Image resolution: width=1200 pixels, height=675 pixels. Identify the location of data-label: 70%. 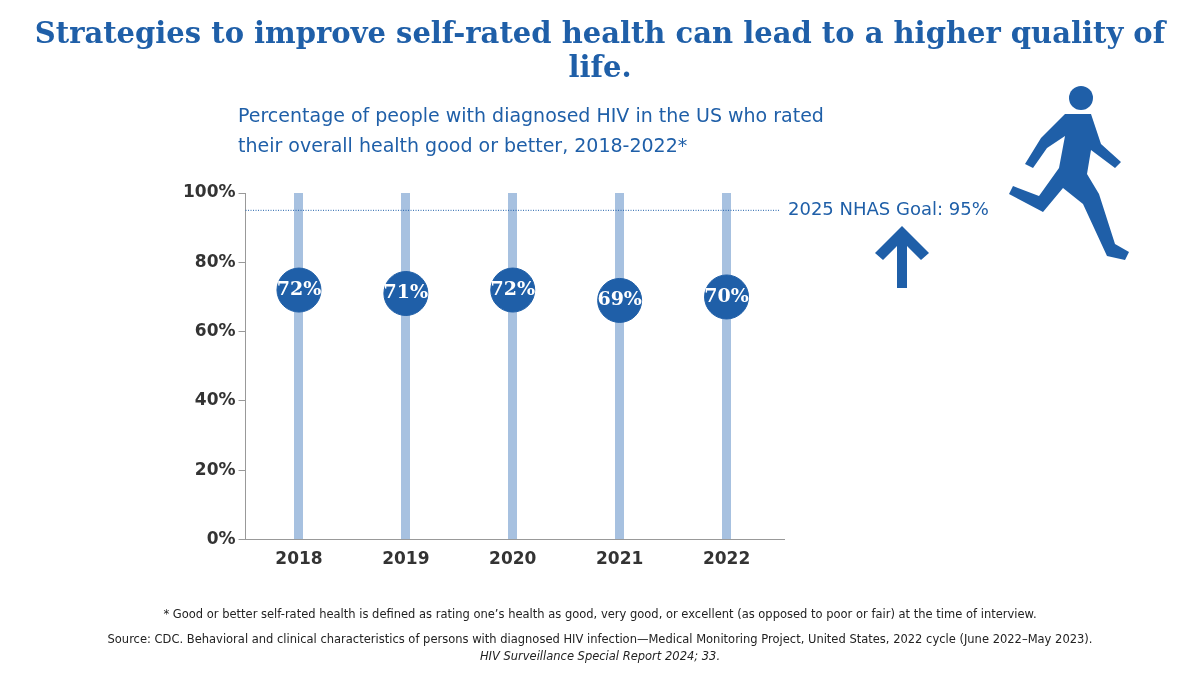
(726, 294).